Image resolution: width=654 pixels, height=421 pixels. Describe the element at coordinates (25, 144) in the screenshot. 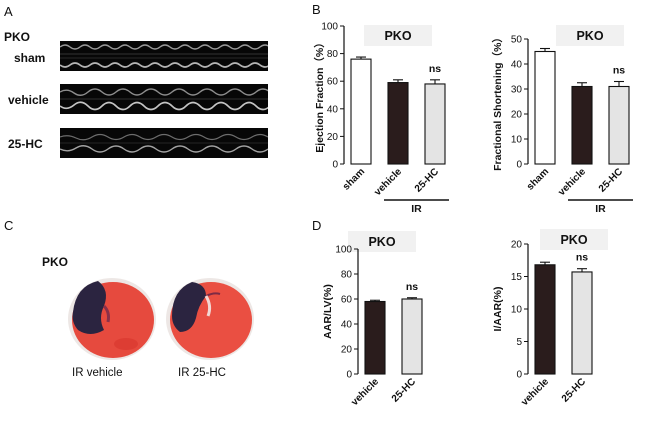

I see `echo-row-label-25hc: 25-HC` at that location.